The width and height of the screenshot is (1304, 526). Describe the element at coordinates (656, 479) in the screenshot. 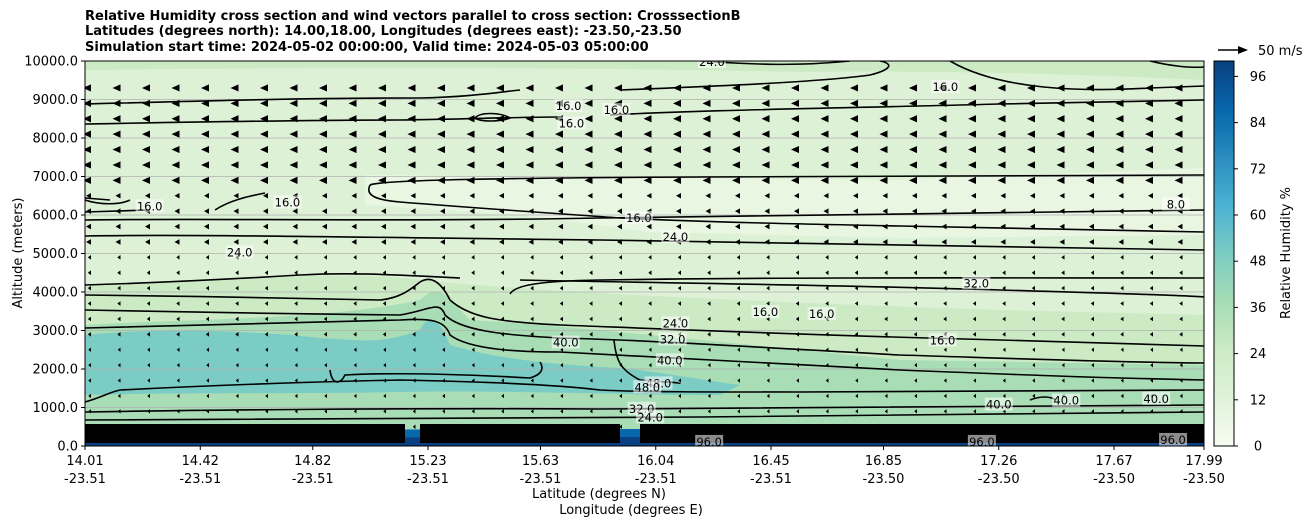

I see `x-tick-label-lon: -23.51` at that location.